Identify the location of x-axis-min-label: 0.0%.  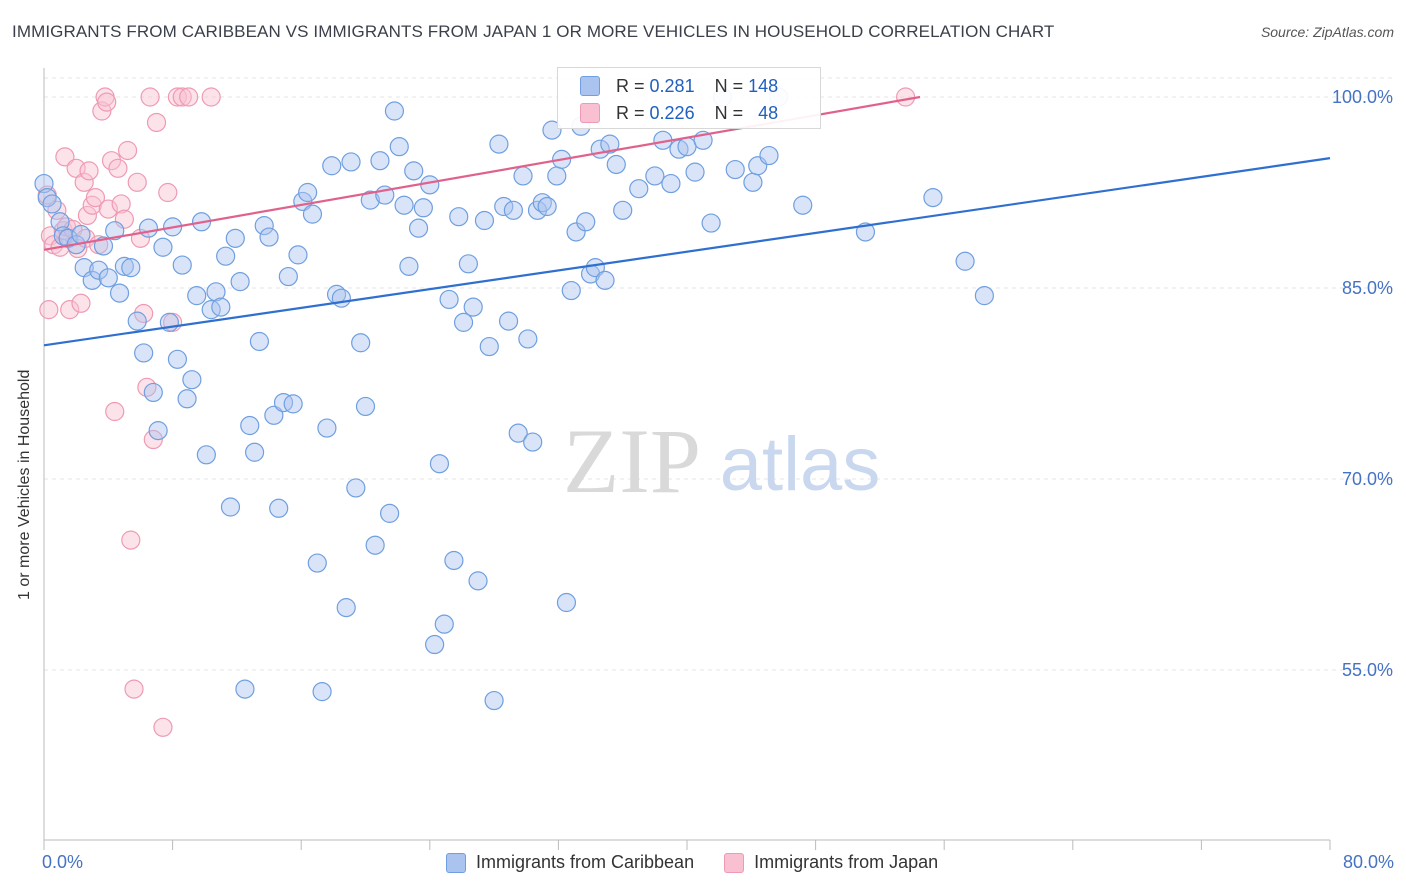
(63, 862).